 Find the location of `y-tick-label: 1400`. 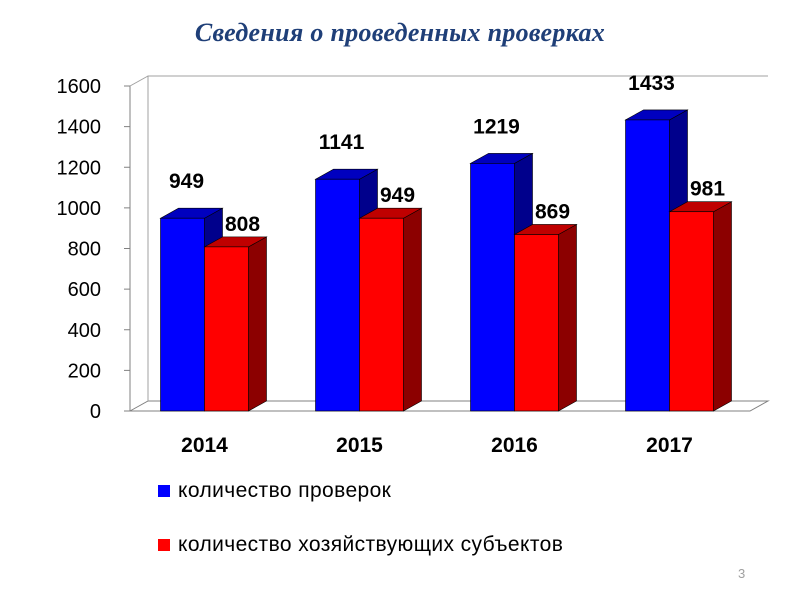

y-tick-label: 1400 is located at coordinates (79, 128).